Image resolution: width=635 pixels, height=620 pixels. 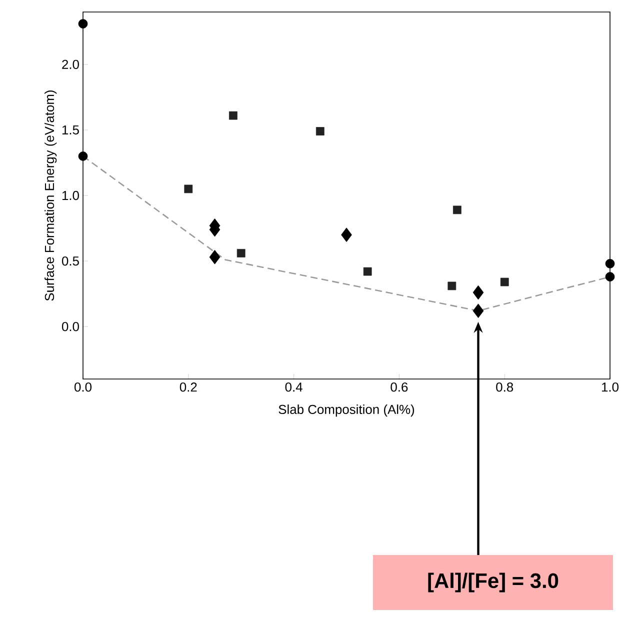 What do you see at coordinates (493, 582) in the screenshot?
I see `text: [Al]/[Fe] = 3.0` at bounding box center [493, 582].